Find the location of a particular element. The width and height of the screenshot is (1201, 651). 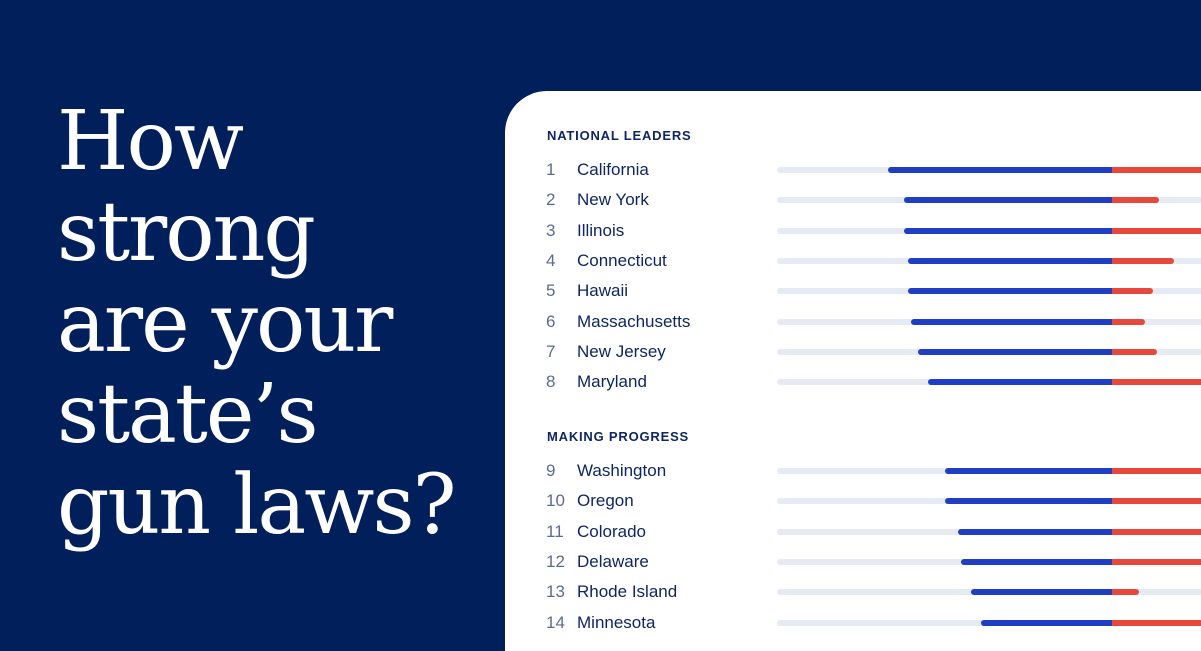

state-row: 12 Delaware is located at coordinates (853, 562).